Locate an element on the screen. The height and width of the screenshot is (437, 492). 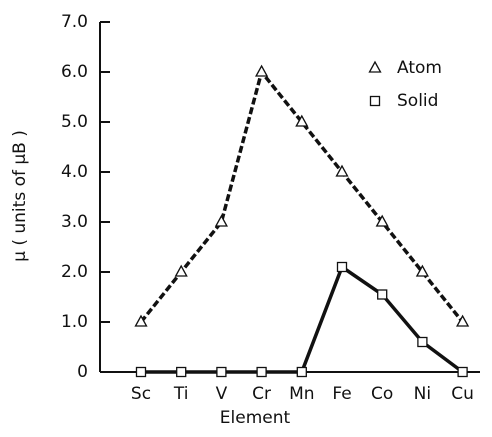
y-axis-label: μ ( units of μB ) is located at coordinates (20, 196).